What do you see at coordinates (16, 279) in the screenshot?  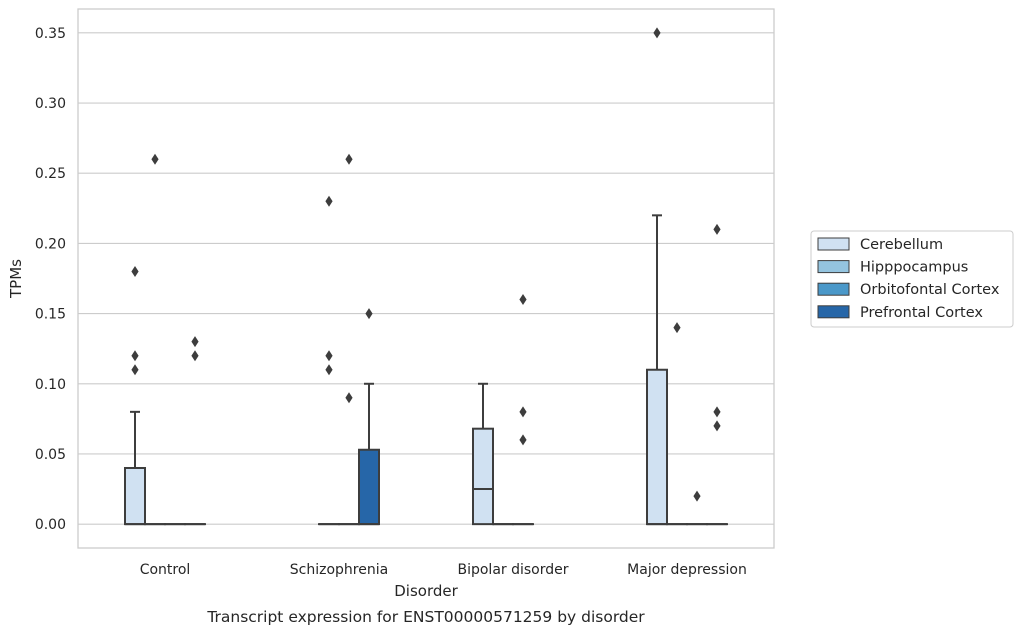 I see `y-axis-label: TPMs` at bounding box center [16, 279].